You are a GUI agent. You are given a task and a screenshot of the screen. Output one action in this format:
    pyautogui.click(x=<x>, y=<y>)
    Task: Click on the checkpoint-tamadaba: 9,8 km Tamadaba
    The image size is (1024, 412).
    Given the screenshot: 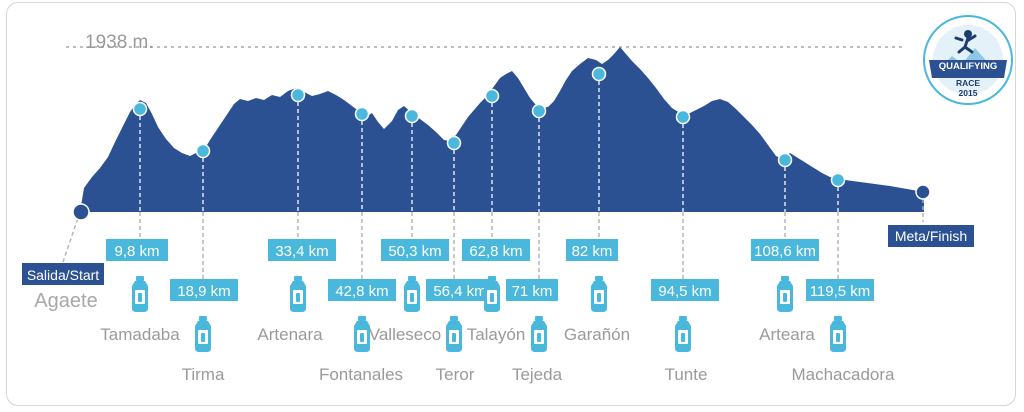 What is the action you would take?
    pyautogui.click(x=140, y=222)
    